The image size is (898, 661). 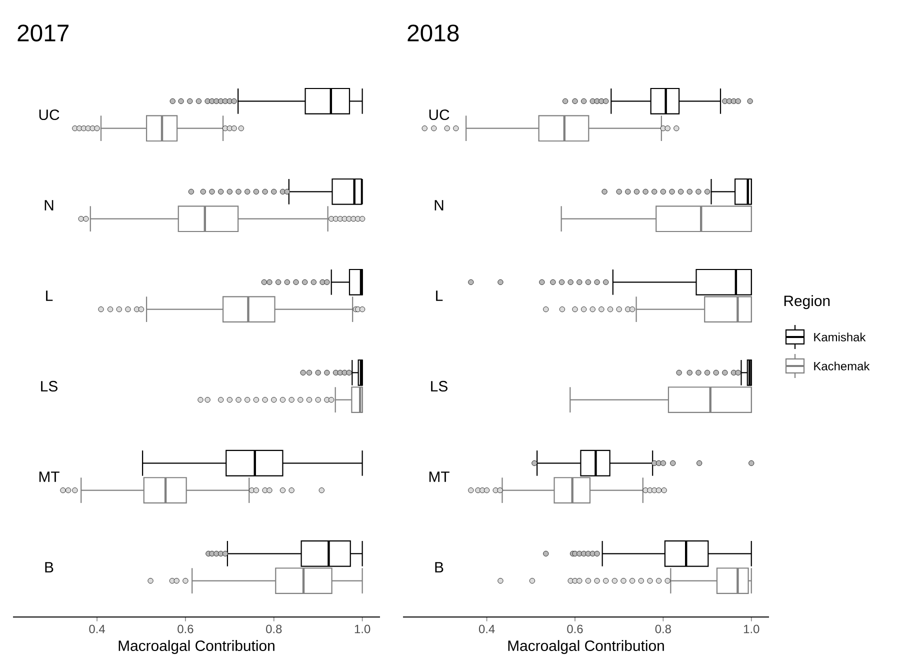 What do you see at coordinates (43, 33) in the screenshot?
I see `chart-title: 2017` at bounding box center [43, 33].